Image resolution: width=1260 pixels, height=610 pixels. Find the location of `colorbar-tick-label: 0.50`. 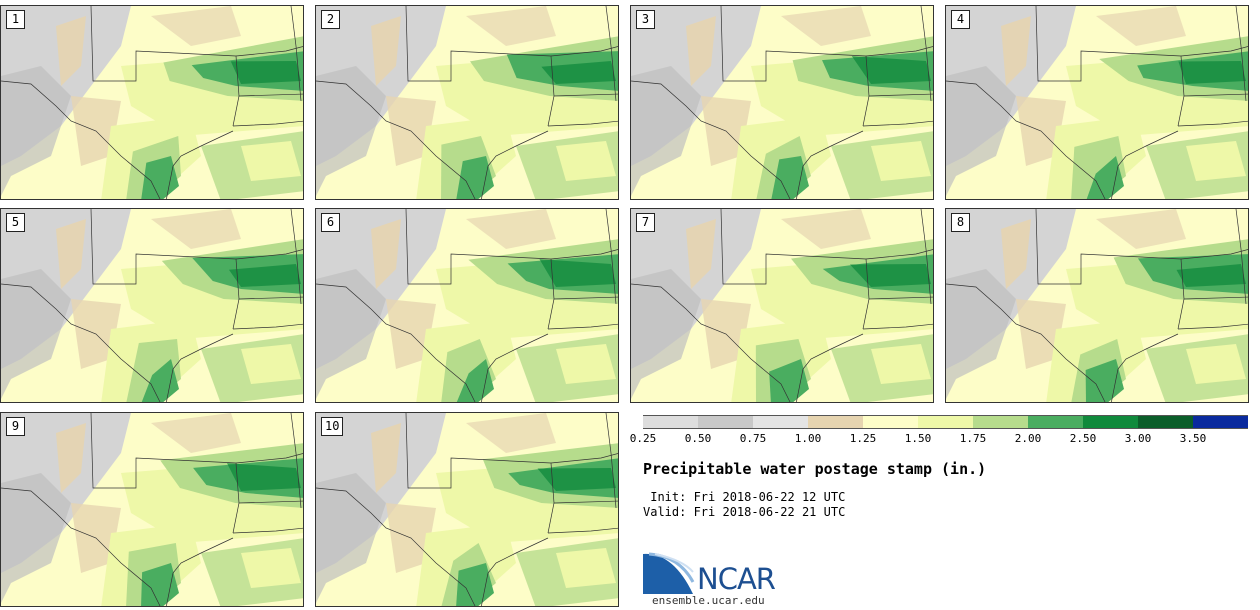

colorbar-tick-label: 0.50 is located at coordinates (698, 438).